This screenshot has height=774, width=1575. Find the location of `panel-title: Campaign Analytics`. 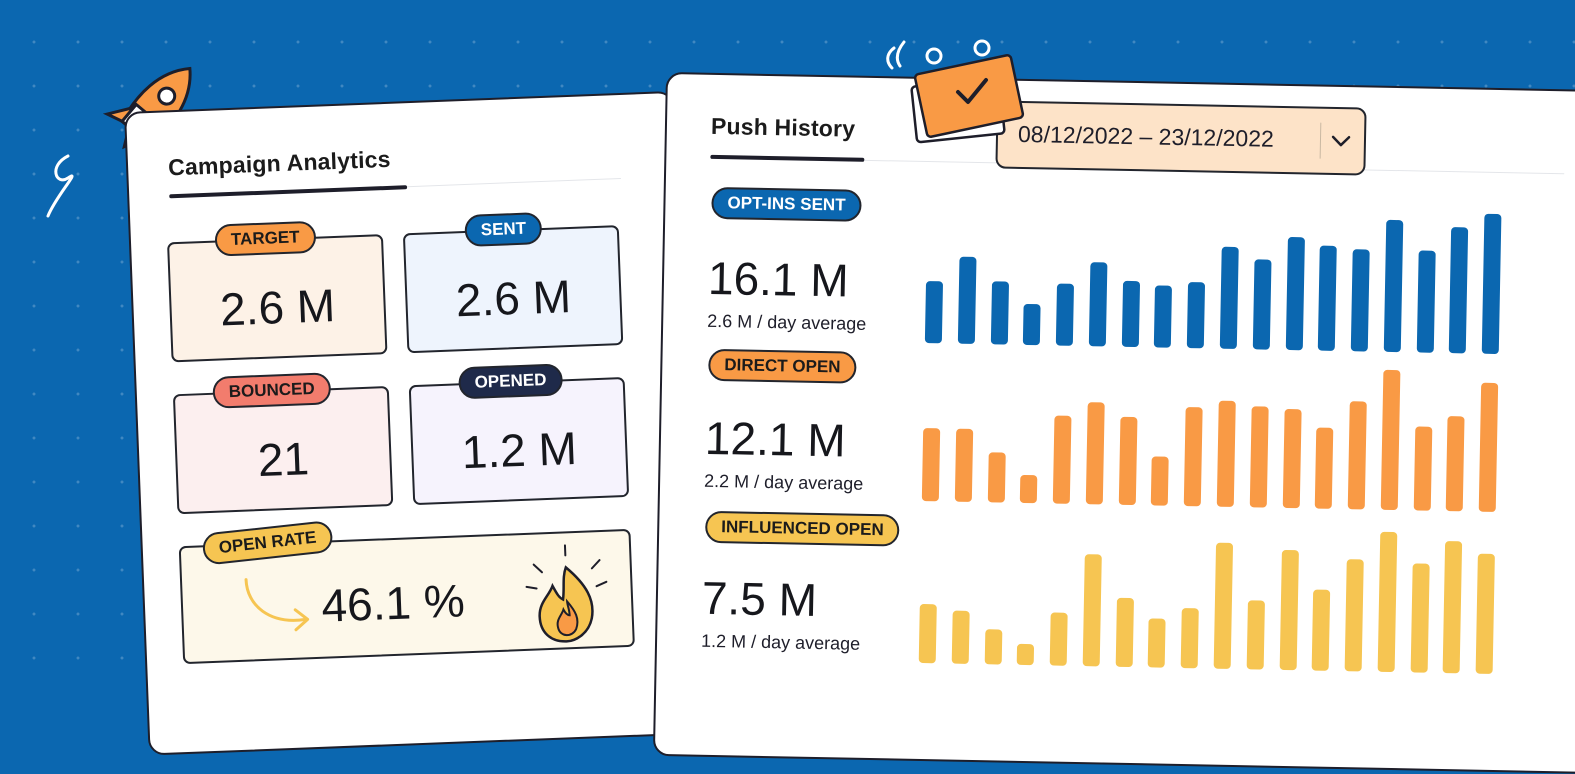

panel-title: Campaign Analytics is located at coordinates (279, 163).